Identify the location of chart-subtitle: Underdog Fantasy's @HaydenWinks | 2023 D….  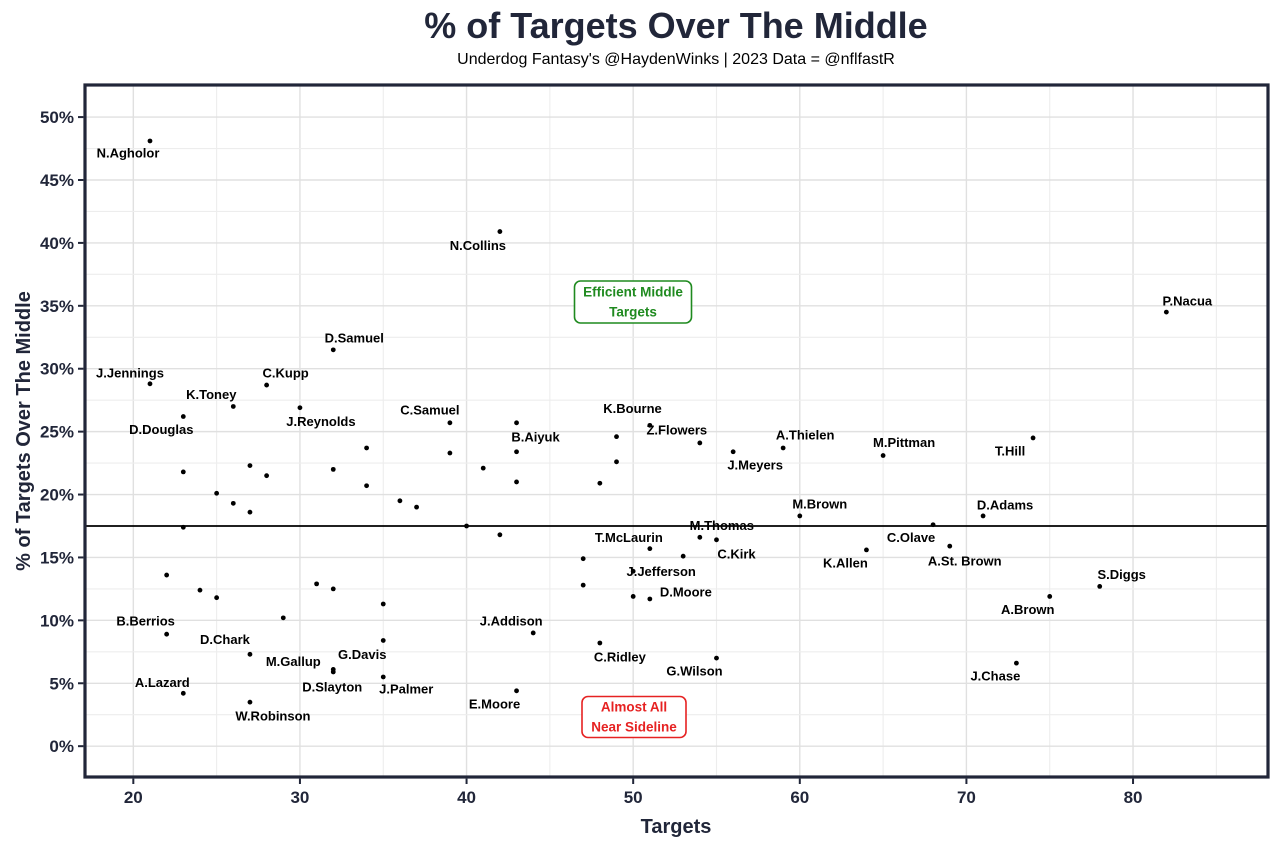
(676, 59).